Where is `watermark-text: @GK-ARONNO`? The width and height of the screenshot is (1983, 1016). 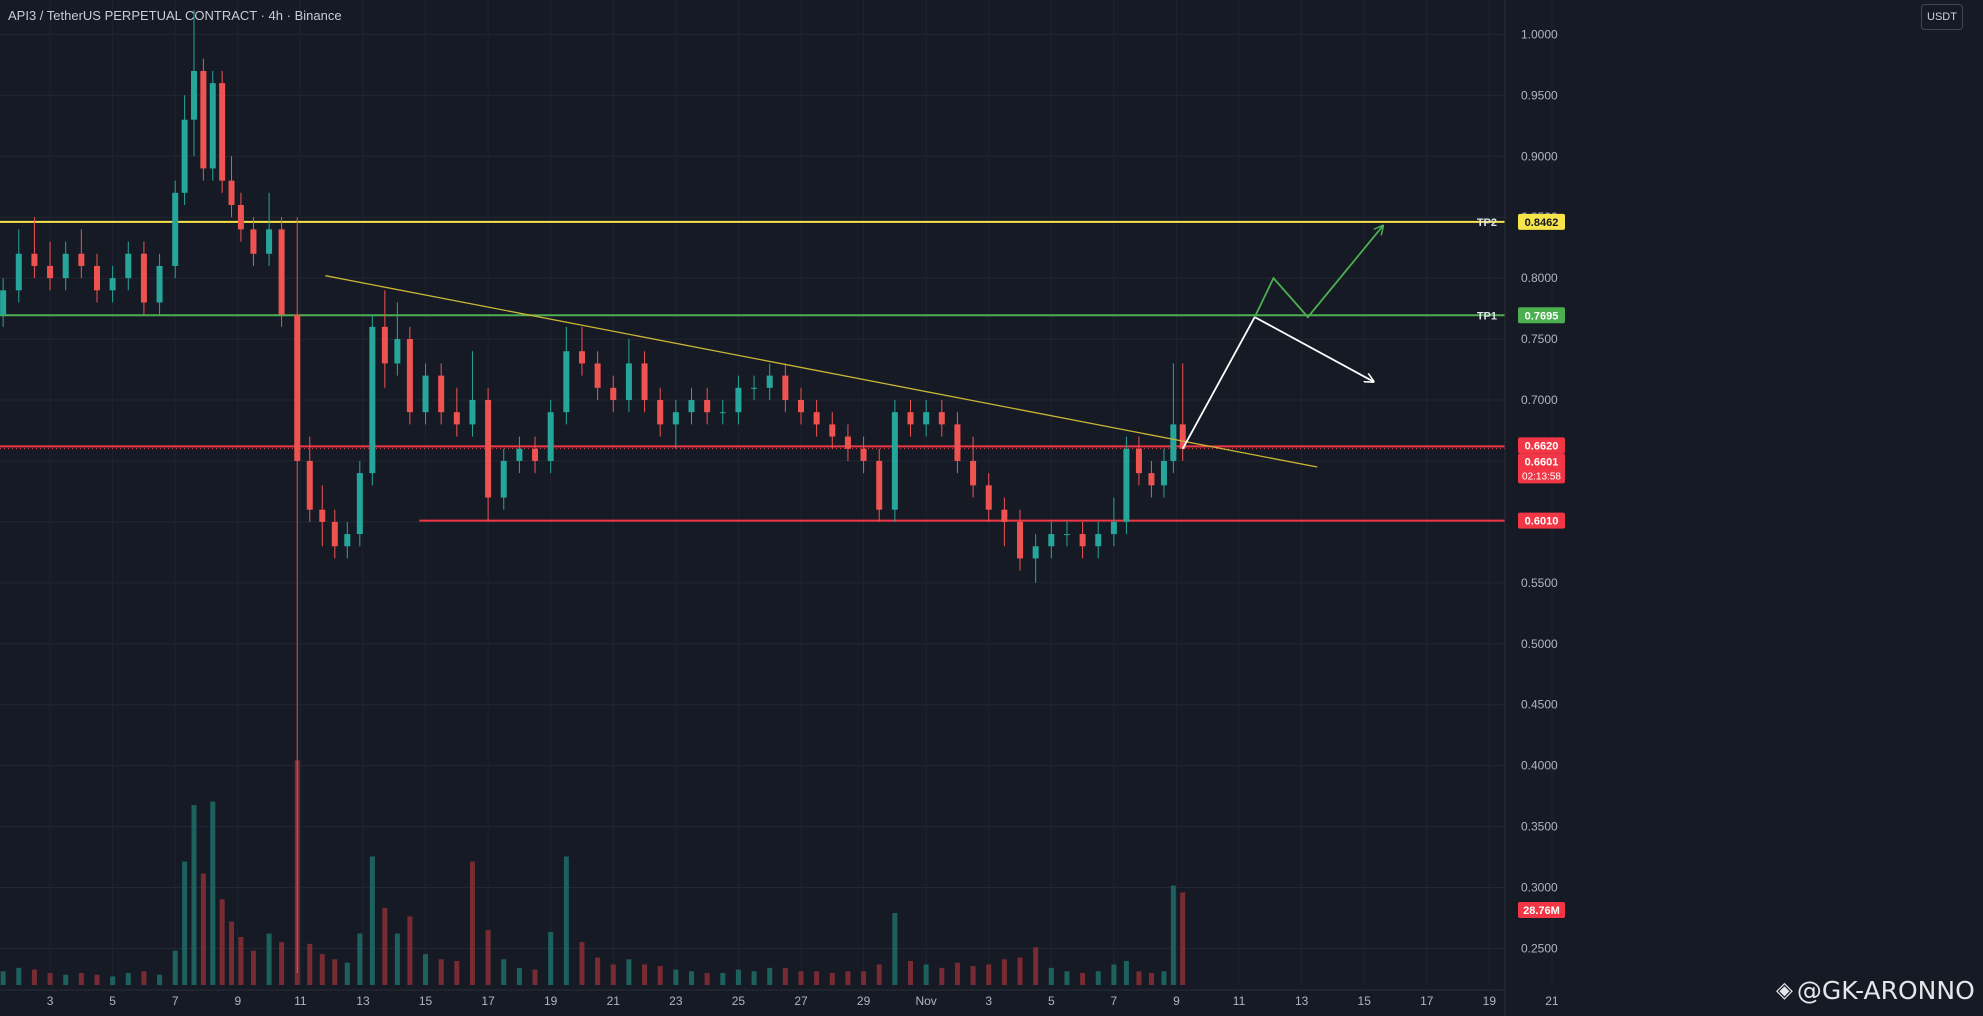 watermark-text: @GK-ARONNO is located at coordinates (1885, 990).